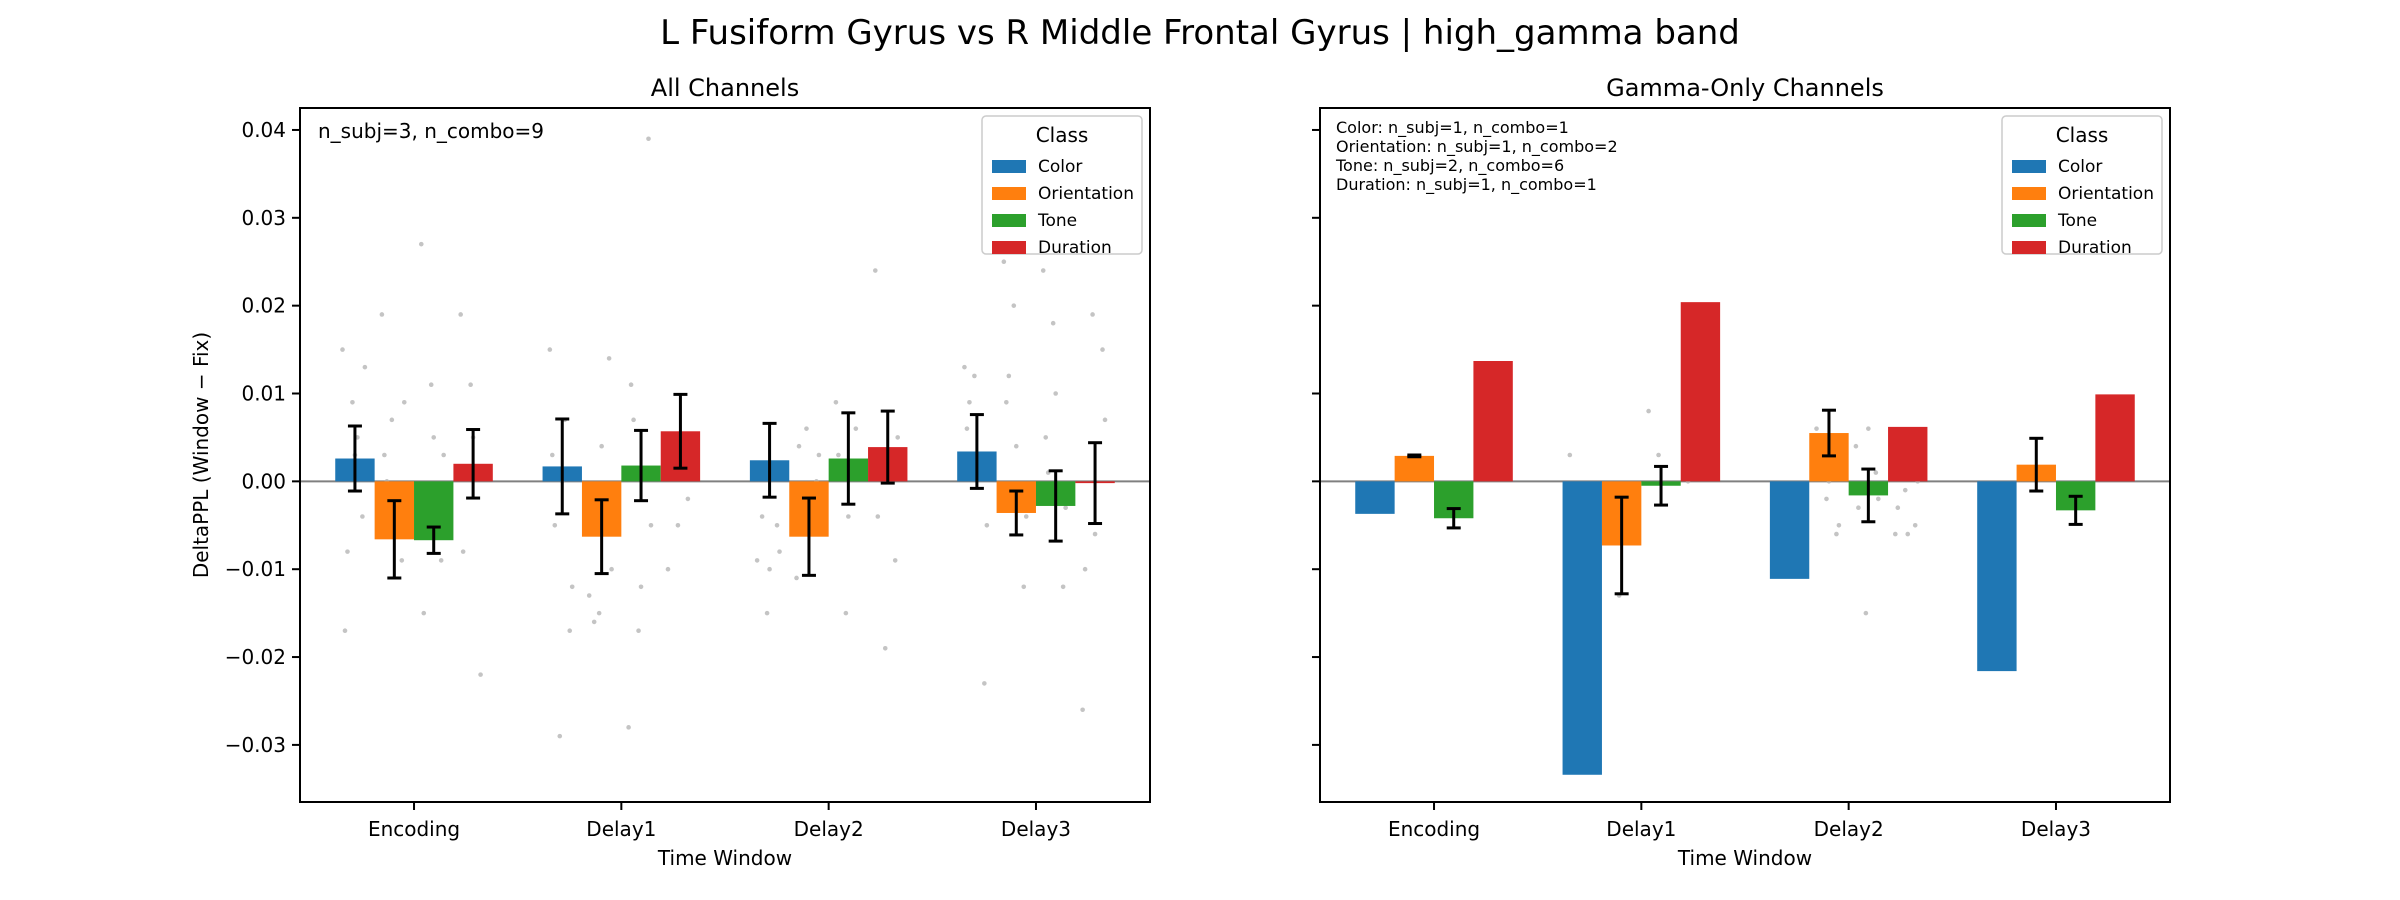 The image size is (2400, 900). I want to click on legend-label-color: Color, so click(1060, 167).